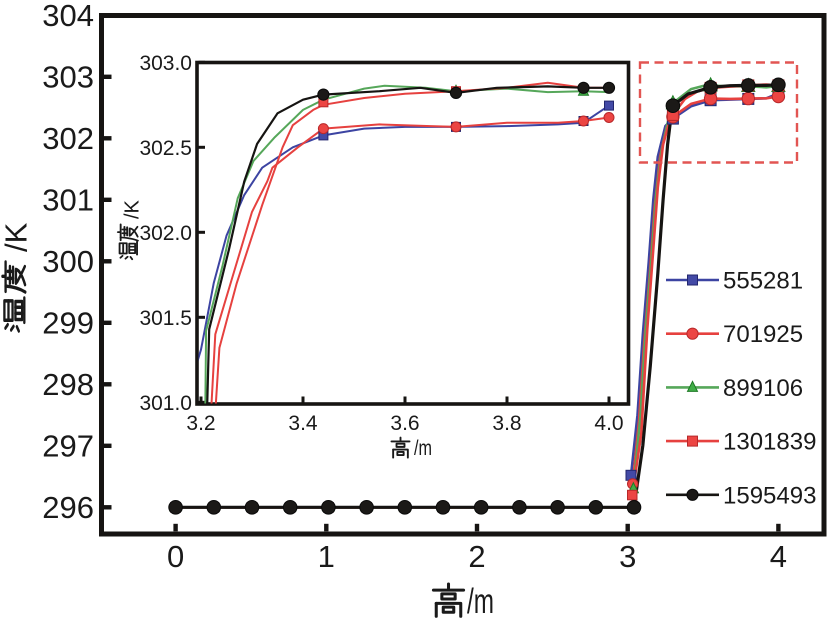 The image size is (827, 618). Describe the element at coordinates (68, 445) in the screenshot. I see `svg-text: 297` at that location.